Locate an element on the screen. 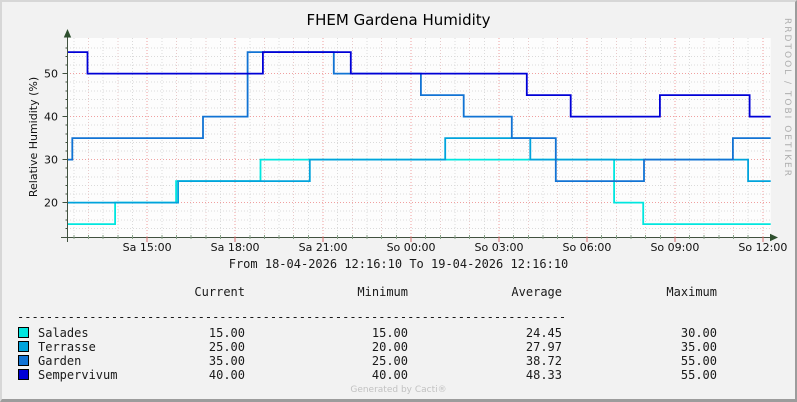  legend-swatch-salades is located at coordinates (23, 332).